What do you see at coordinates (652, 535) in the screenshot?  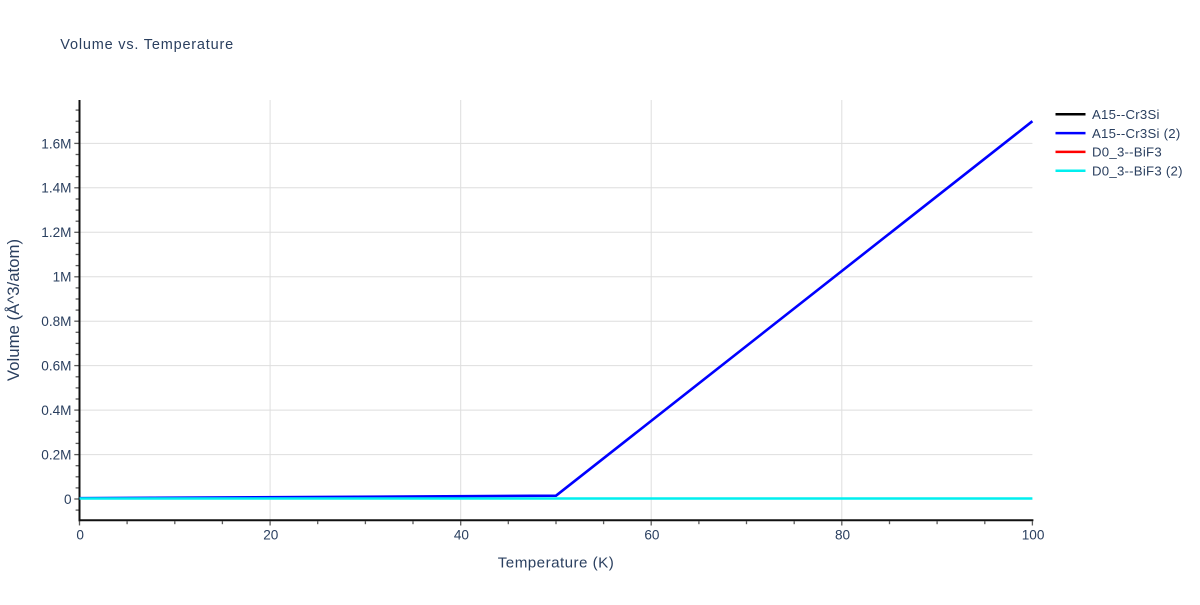 I see `svg-text: 60` at bounding box center [652, 535].